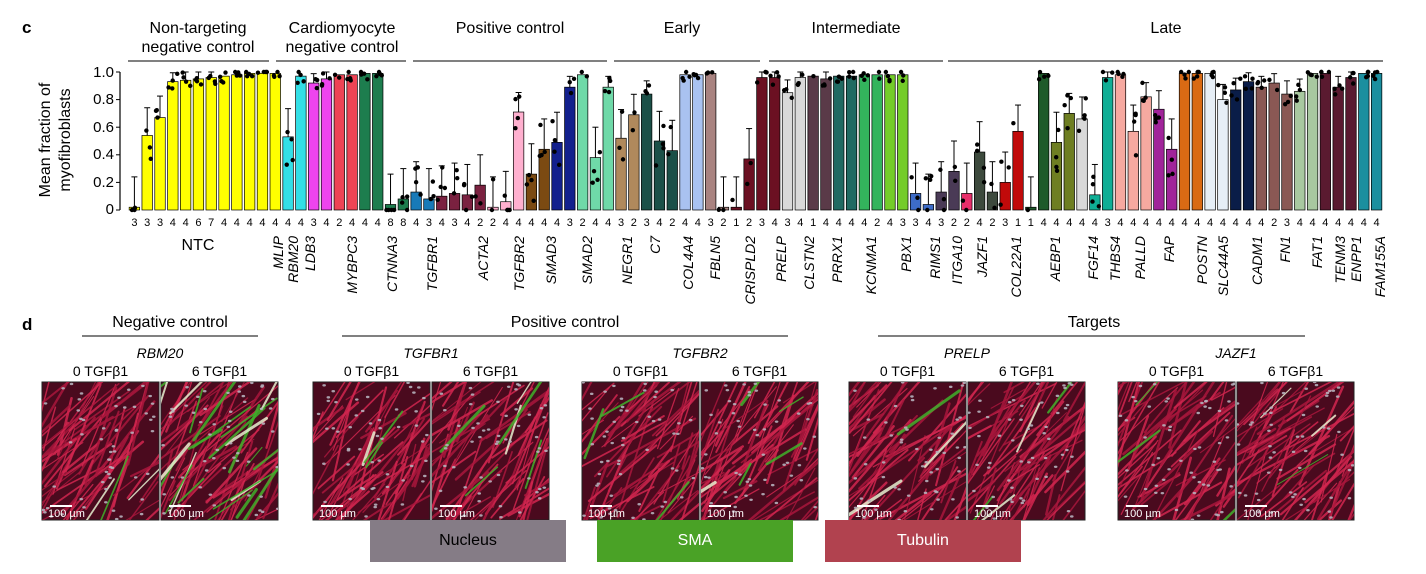  What do you see at coordinates (1223, 266) in the screenshot?
I see `gene-label: SLC44A5` at bounding box center [1223, 266].